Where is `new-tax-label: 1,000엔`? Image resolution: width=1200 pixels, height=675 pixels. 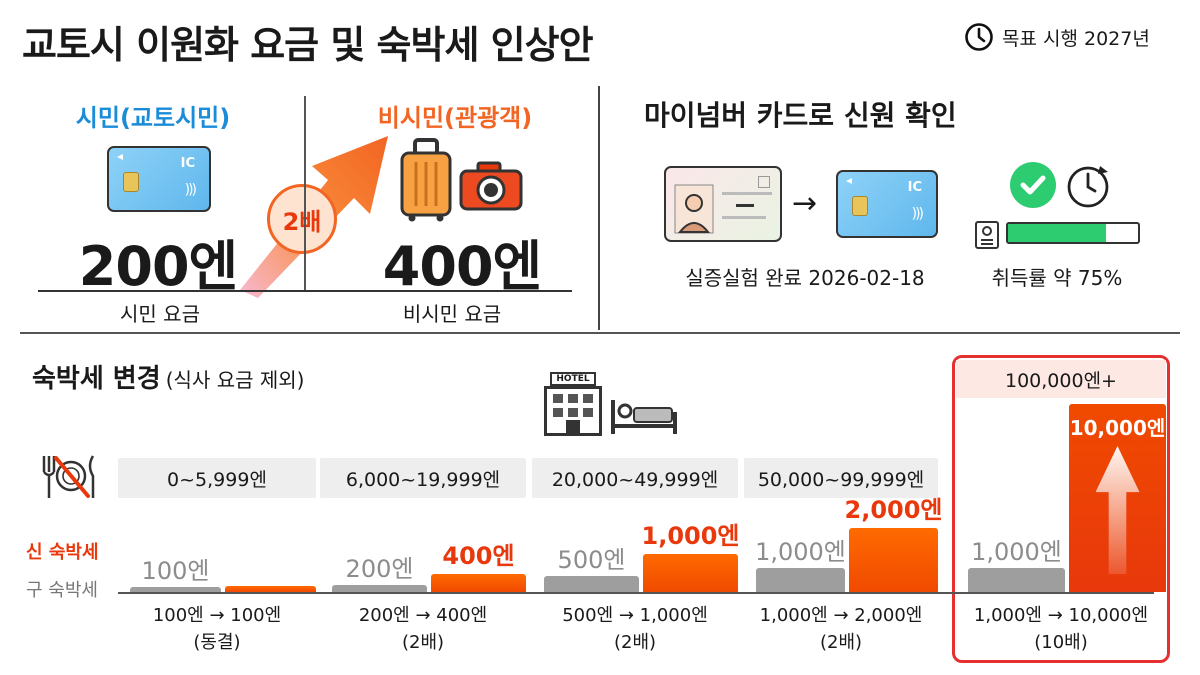
new-tax-label: 1,000엔 is located at coordinates (690, 536).